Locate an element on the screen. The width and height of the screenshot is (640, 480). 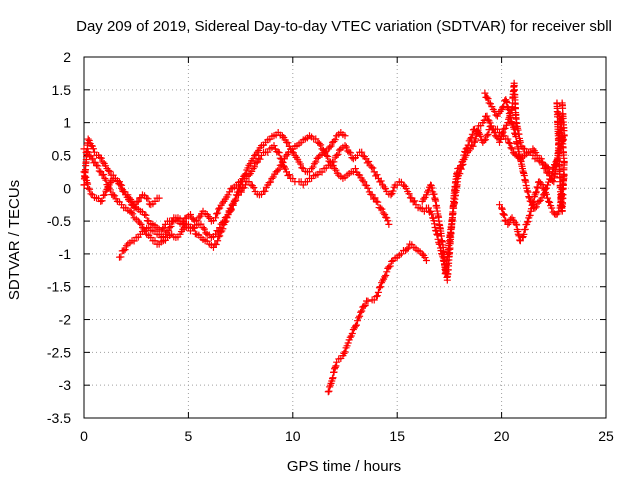
x-tick-label: 10 is located at coordinates (293, 436).